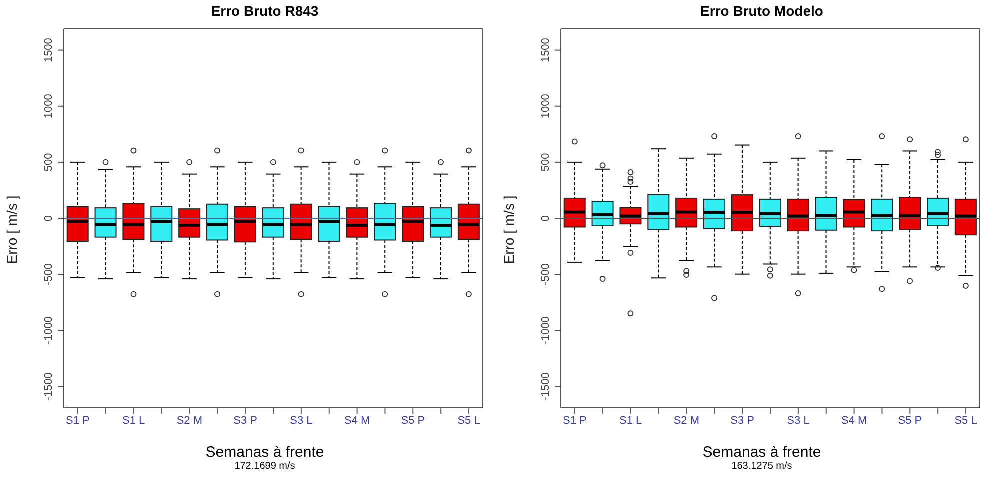  I want to click on chart-title: Erro Bruto R843, so click(265, 11).